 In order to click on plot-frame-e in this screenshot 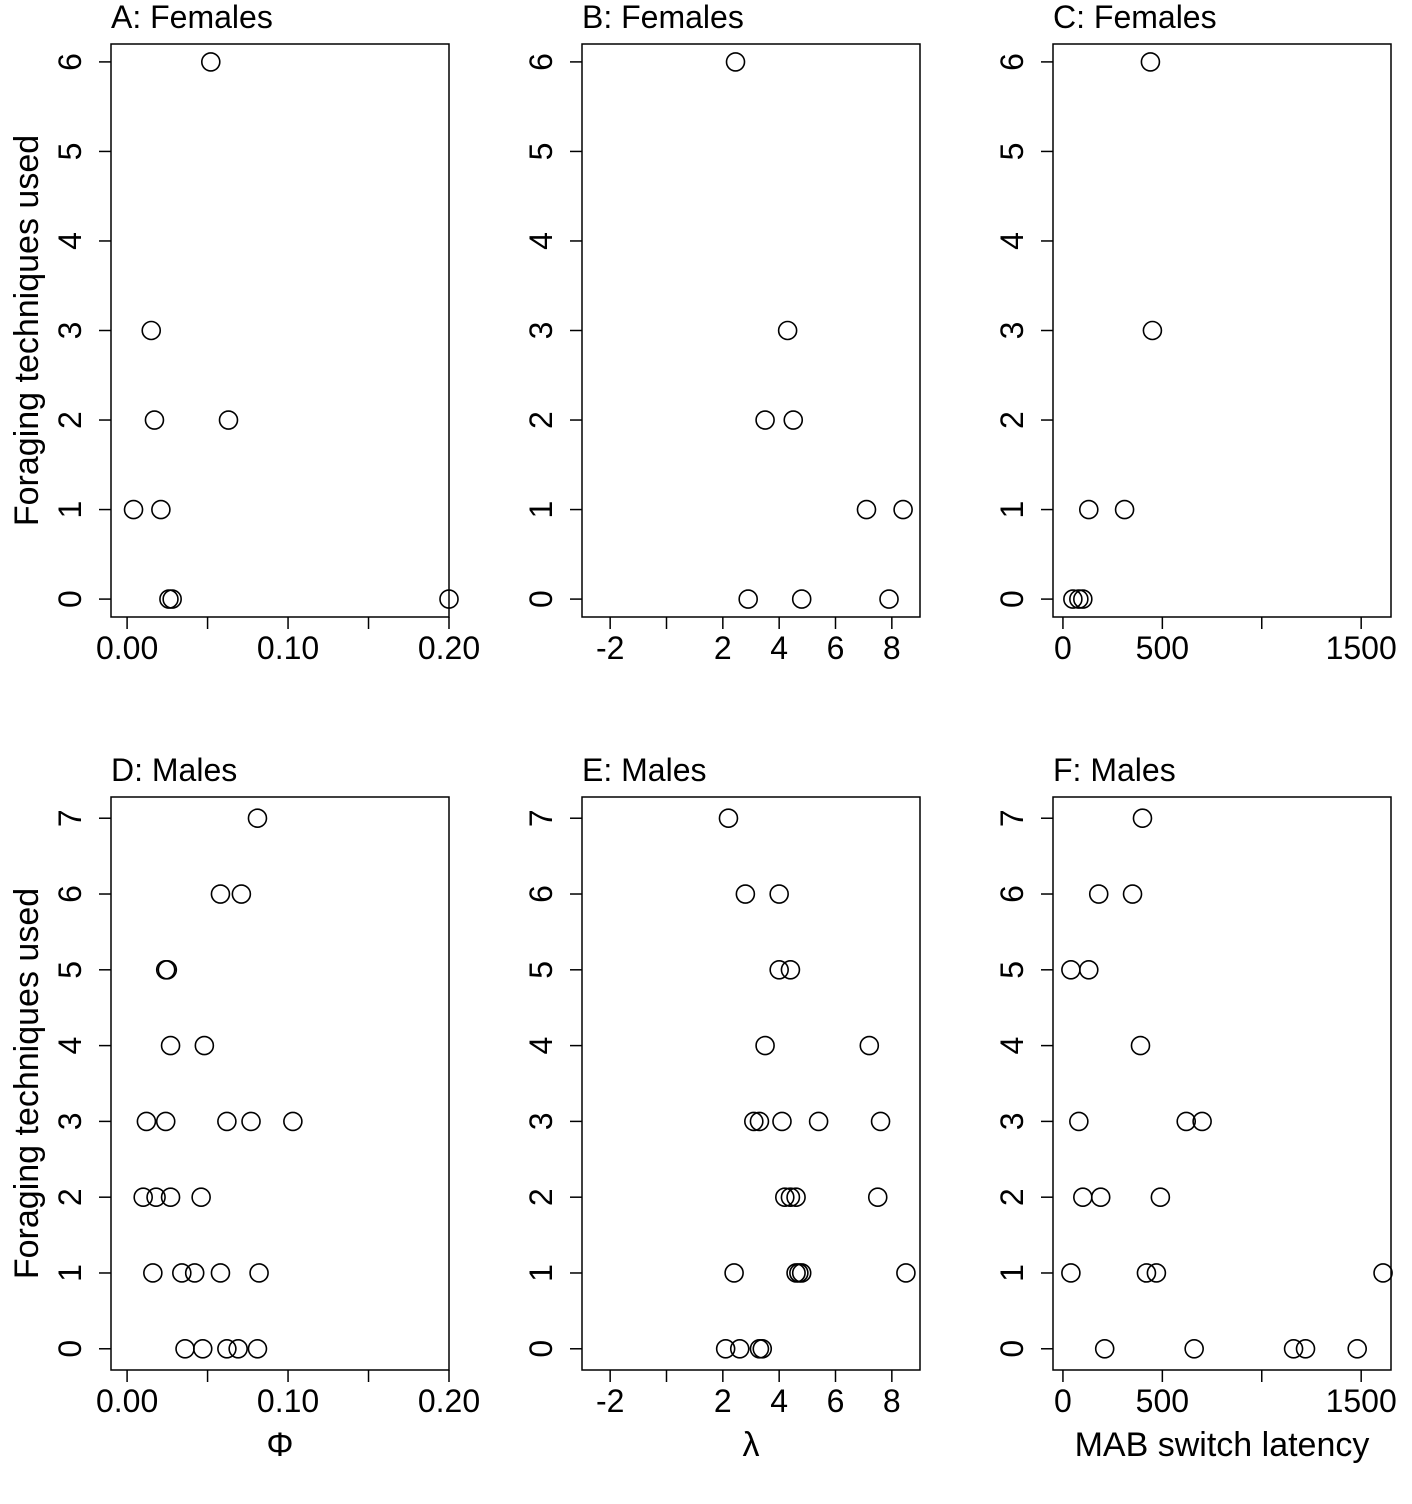, I will do `click(751, 1083)`.